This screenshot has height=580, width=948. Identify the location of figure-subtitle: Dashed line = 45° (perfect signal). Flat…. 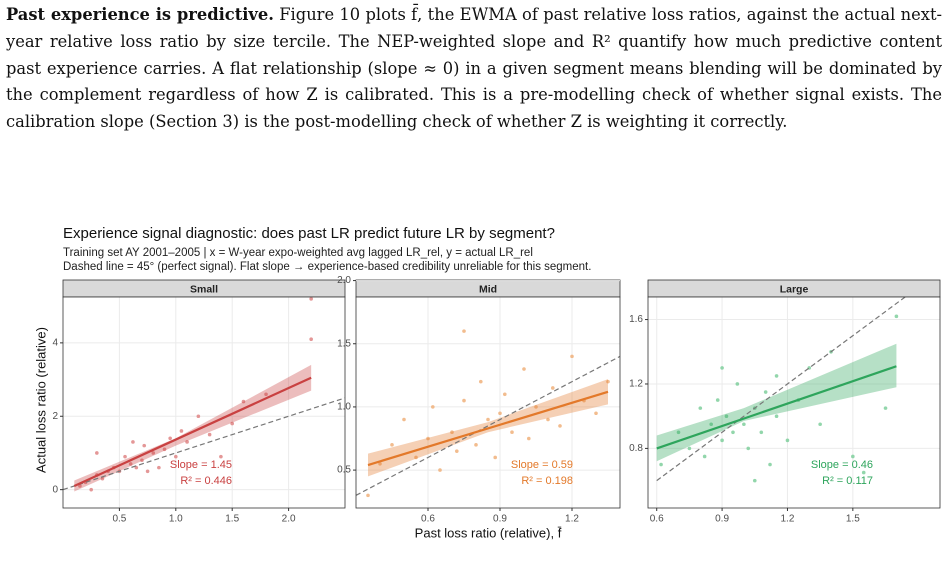
(327, 267).